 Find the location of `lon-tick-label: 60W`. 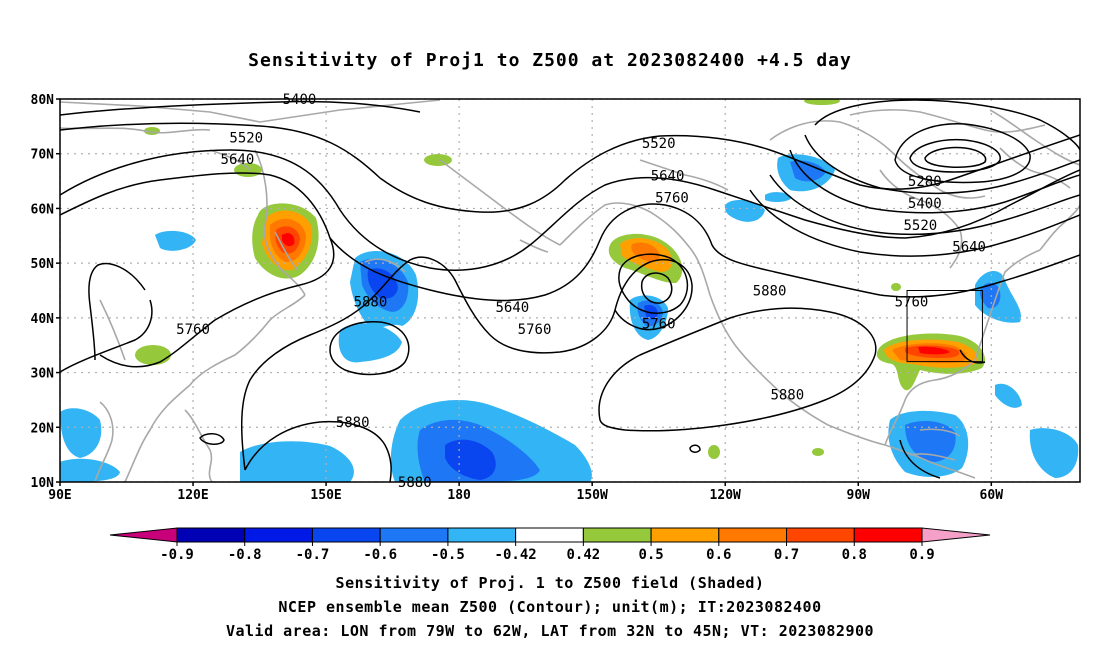

lon-tick-label: 60W is located at coordinates (992, 495).